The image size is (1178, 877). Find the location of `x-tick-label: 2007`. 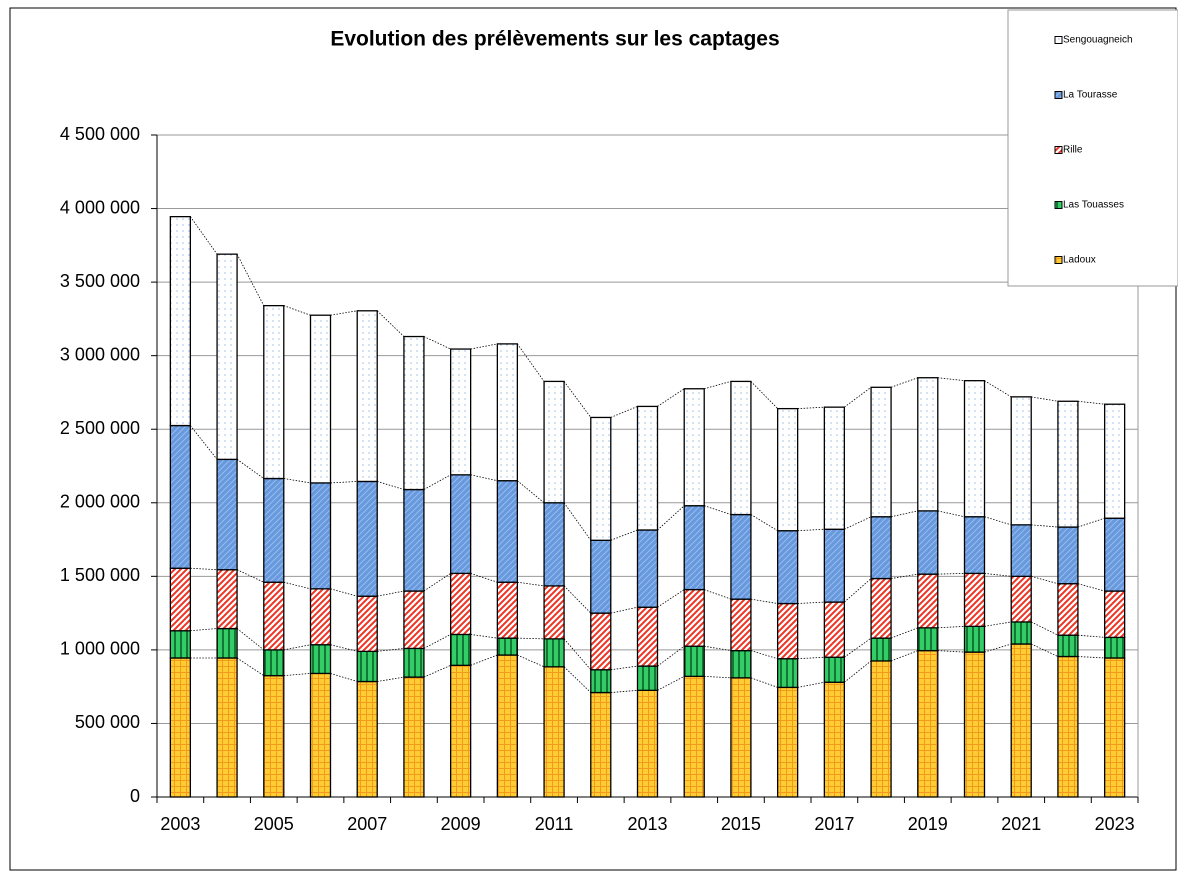

x-tick-label: 2007 is located at coordinates (367, 824).